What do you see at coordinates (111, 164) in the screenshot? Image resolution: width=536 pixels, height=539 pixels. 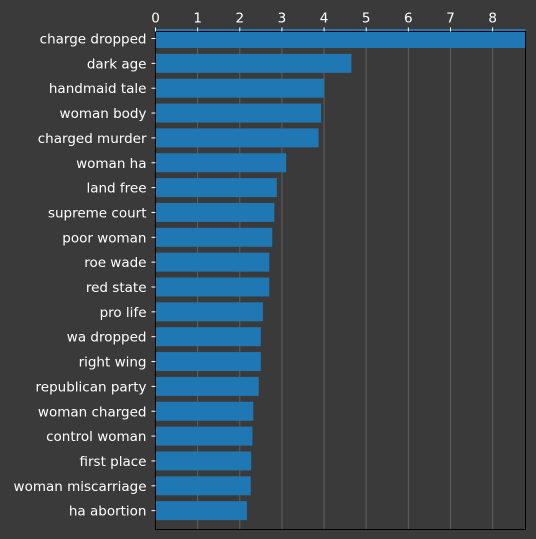 I see `y-tick-label: woman ha` at bounding box center [111, 164].